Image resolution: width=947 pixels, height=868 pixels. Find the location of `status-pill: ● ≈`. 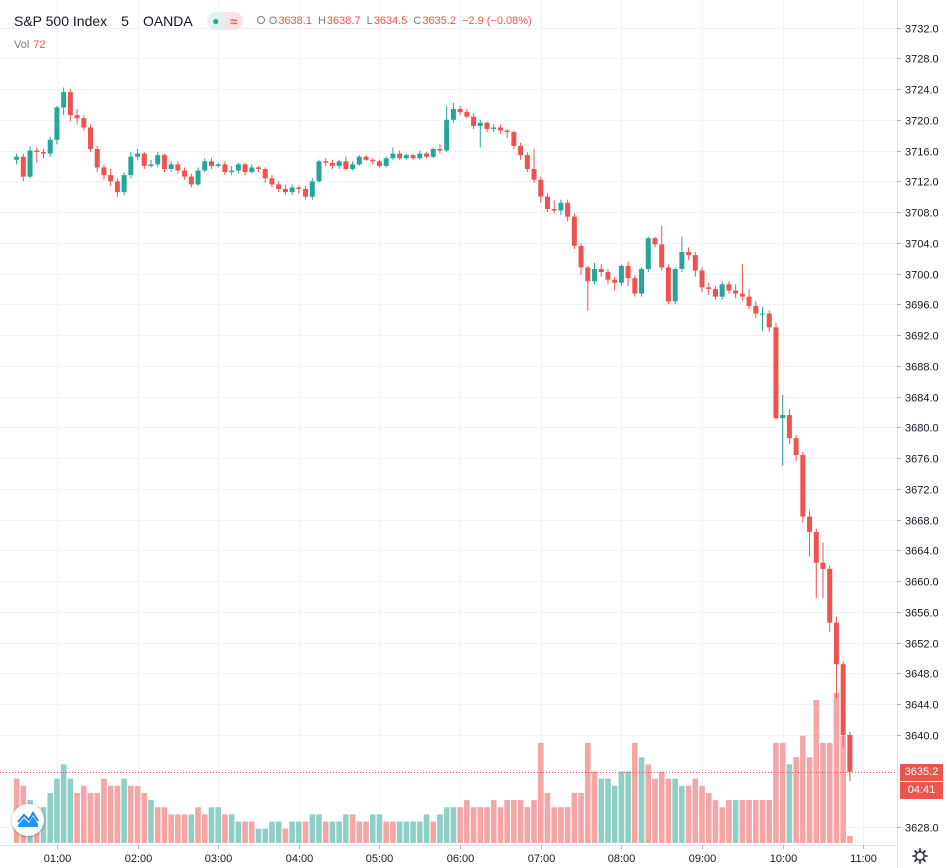

status-pill: ● ≈ is located at coordinates (224, 21).